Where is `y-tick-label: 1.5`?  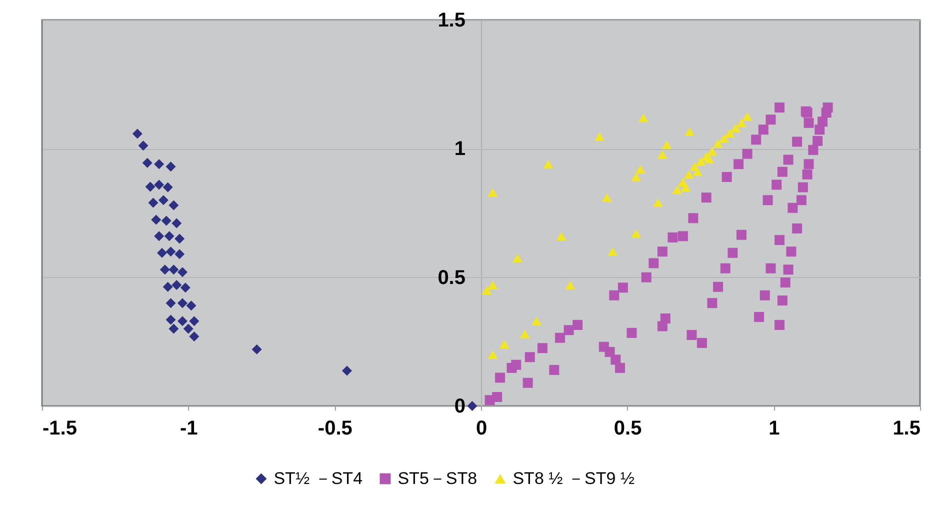 y-tick-label: 1.5 is located at coordinates (452, 21).